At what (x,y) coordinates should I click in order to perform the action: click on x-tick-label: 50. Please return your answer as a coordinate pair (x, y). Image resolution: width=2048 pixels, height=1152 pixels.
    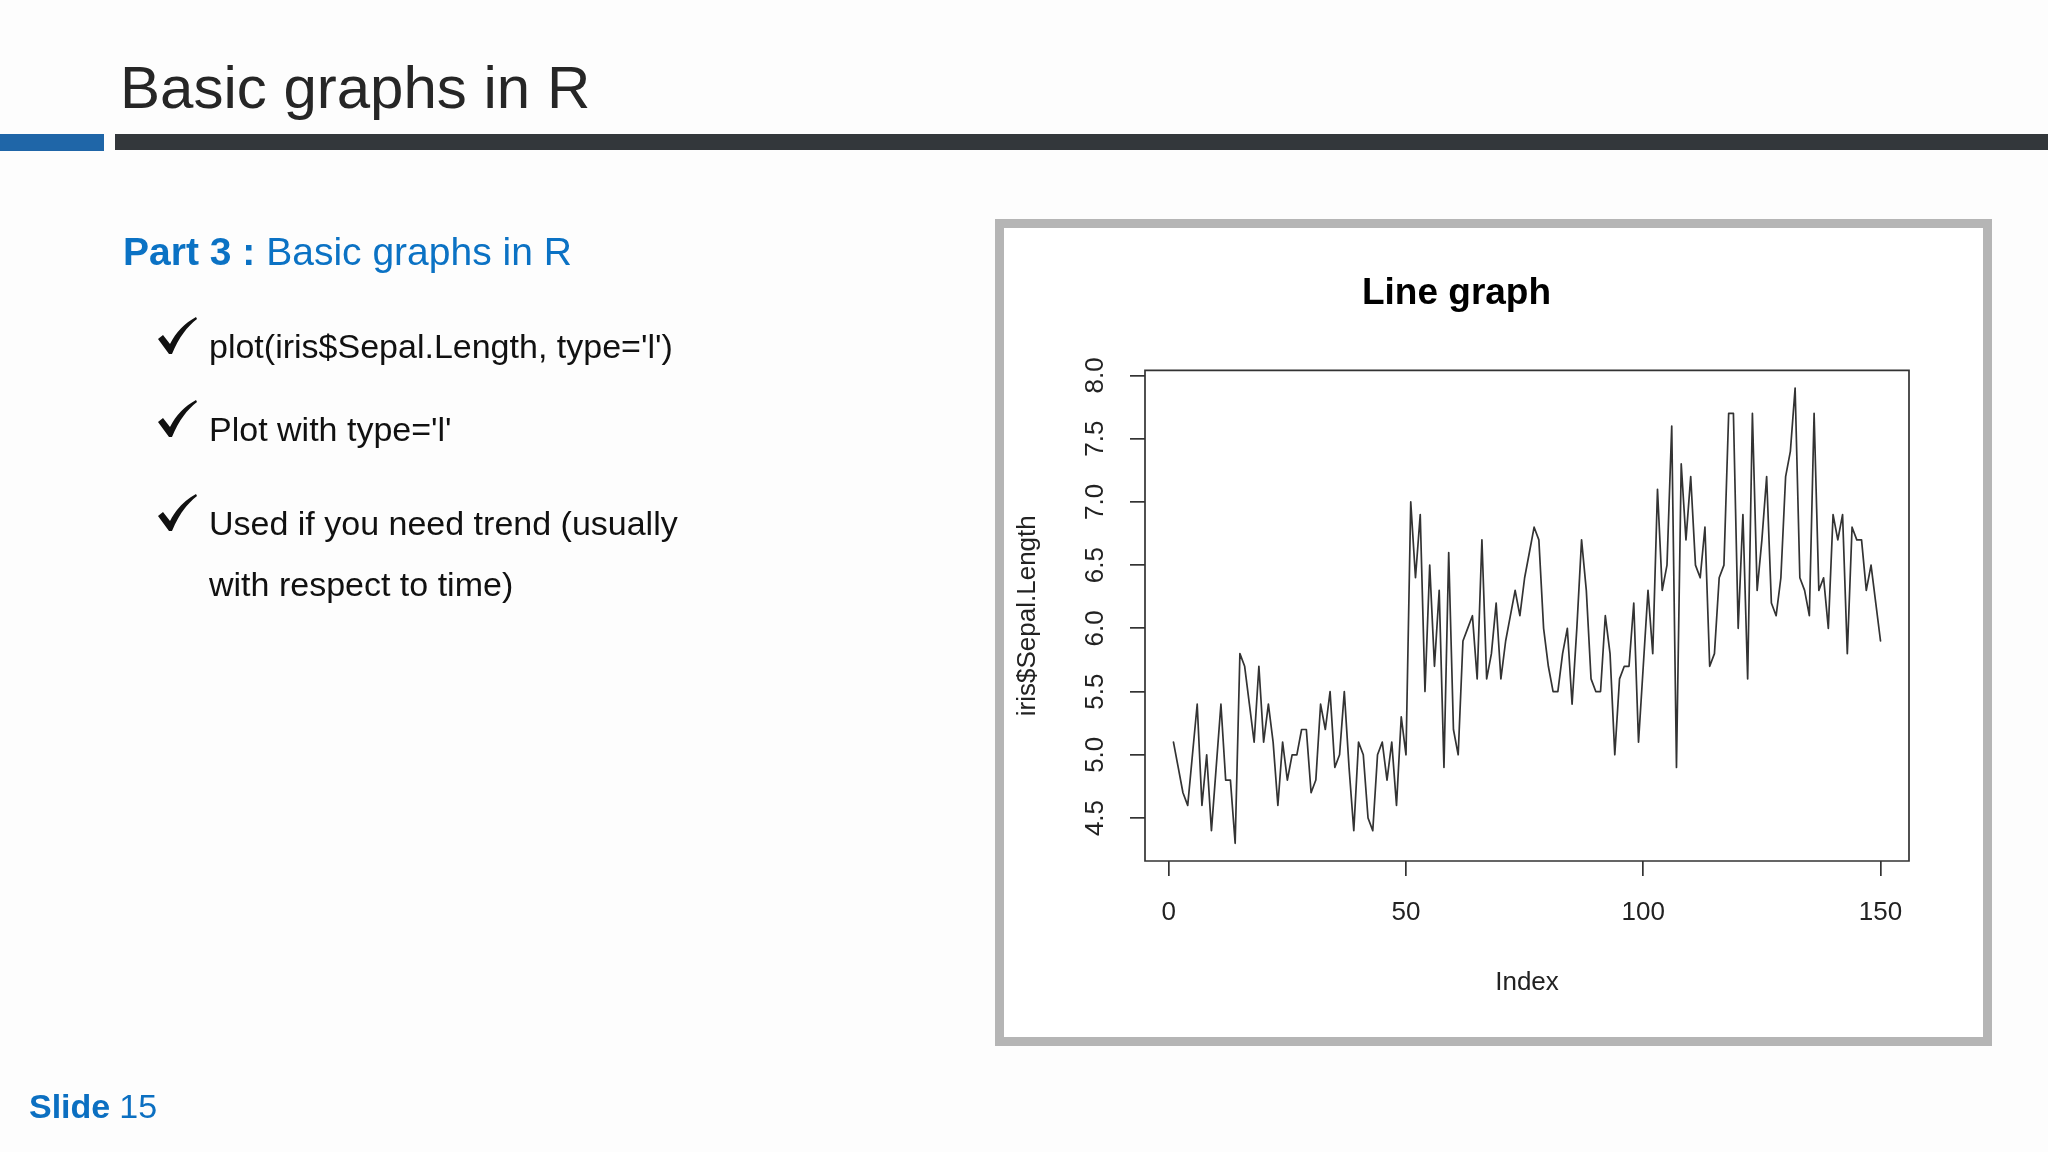
    Looking at the image, I should click on (1406, 910).